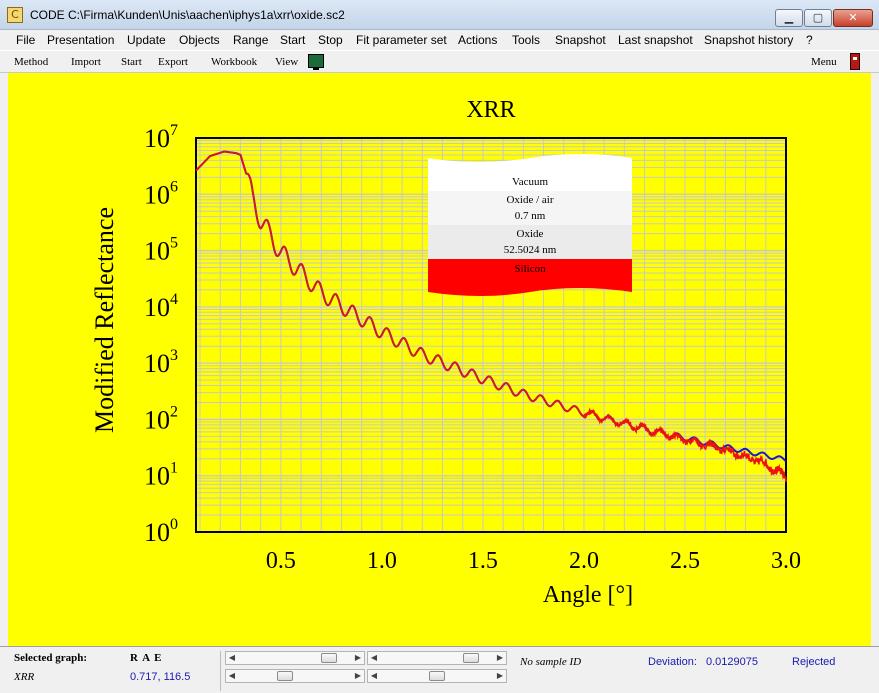 Image resolution: width=879 pixels, height=693 pixels. Describe the element at coordinates (529, 200) in the screenshot. I see `layer-label: Oxide / air` at that location.